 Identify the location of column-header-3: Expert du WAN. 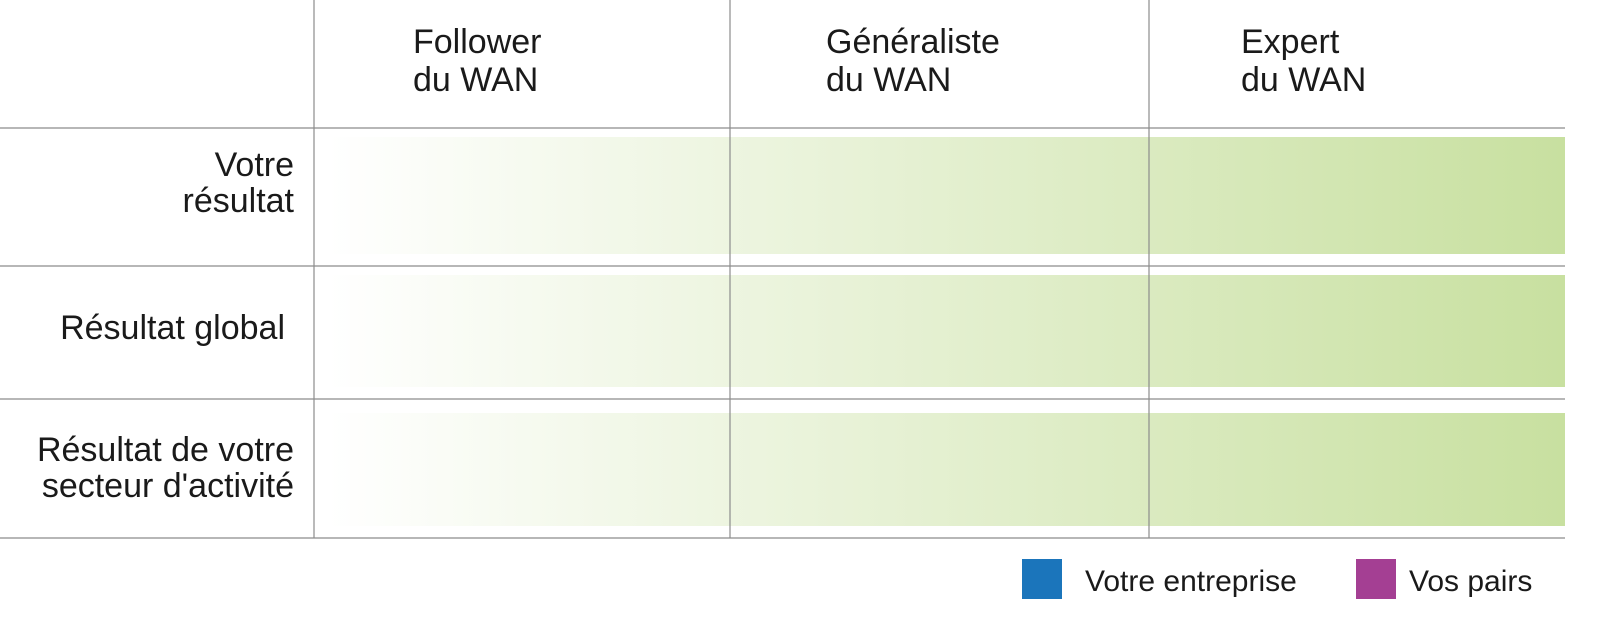
(1303, 61).